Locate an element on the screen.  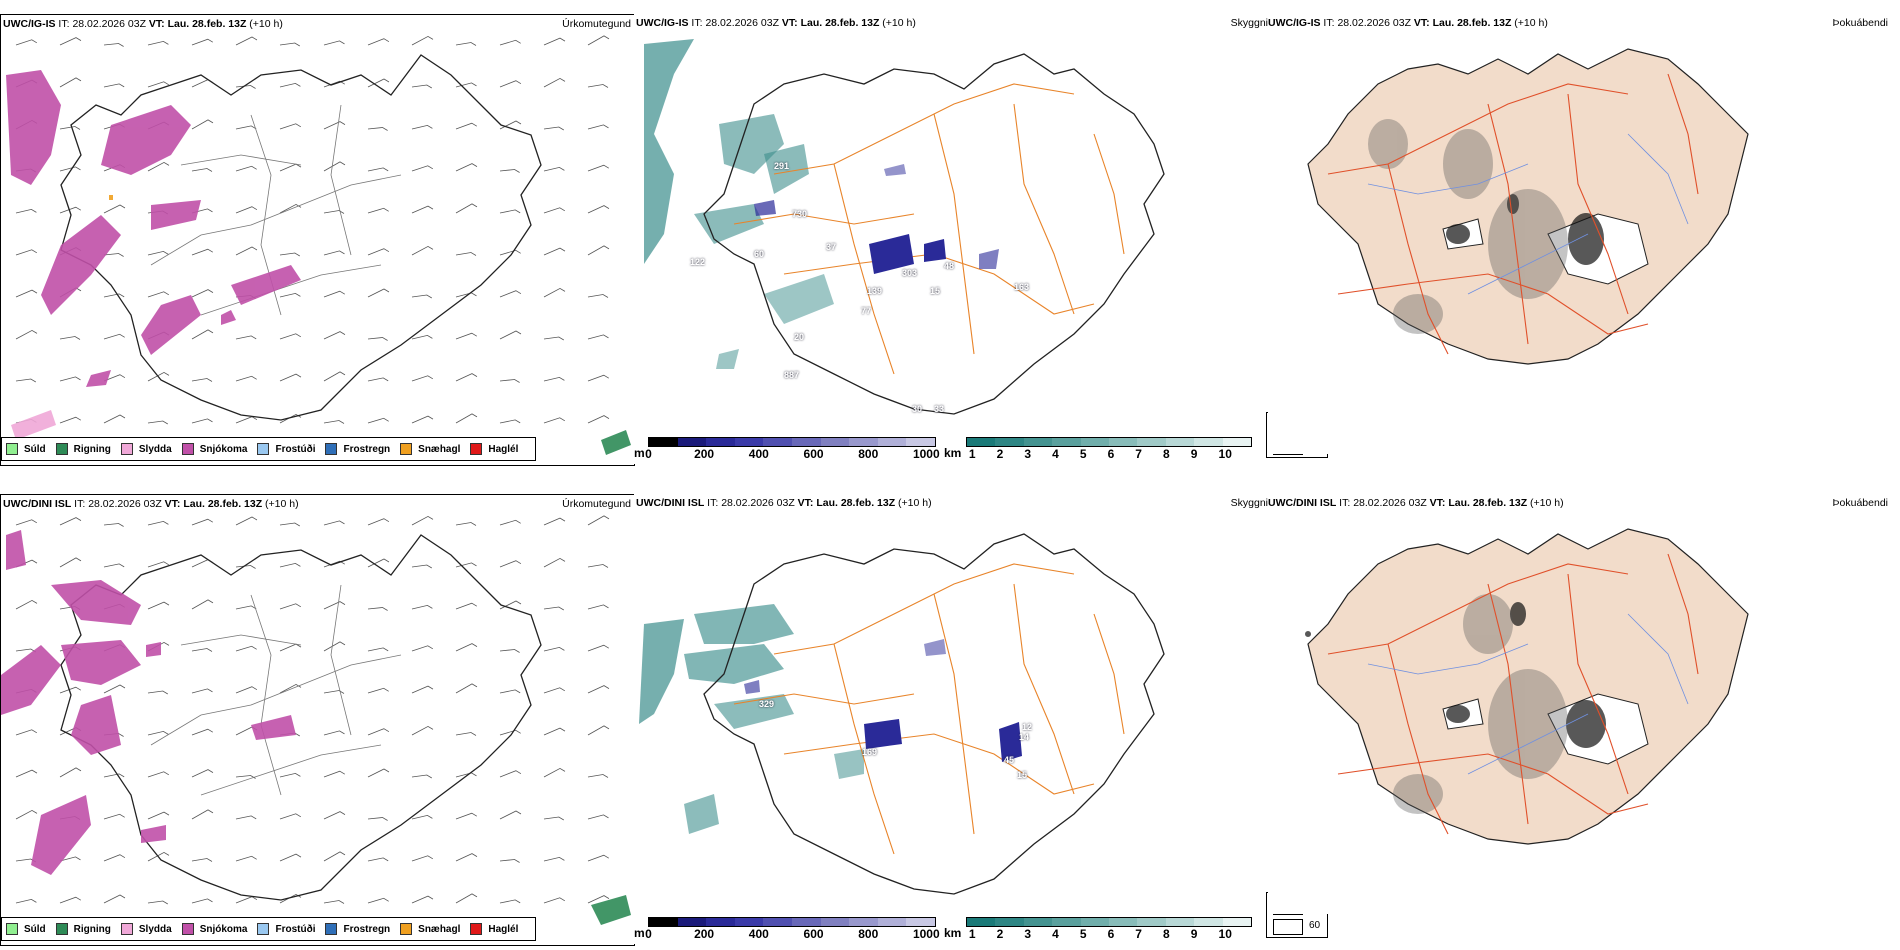
precip-legend-item: Slydda is located at coordinates (146, 929).